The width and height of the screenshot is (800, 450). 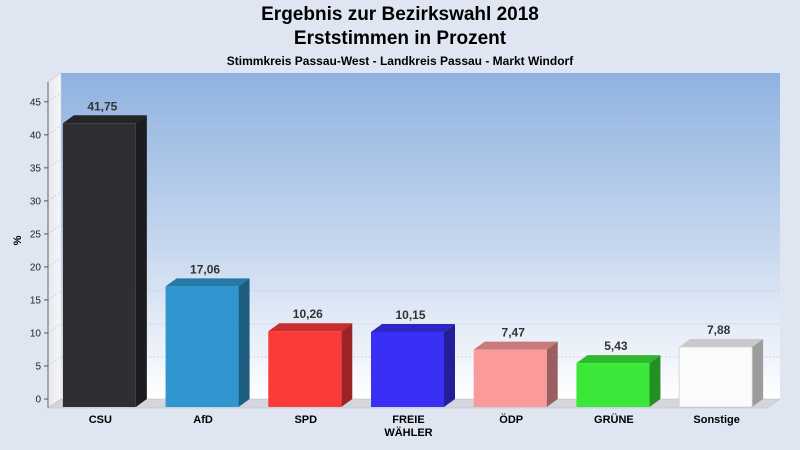 I want to click on y-tick-label: 45, so click(x=36, y=102).